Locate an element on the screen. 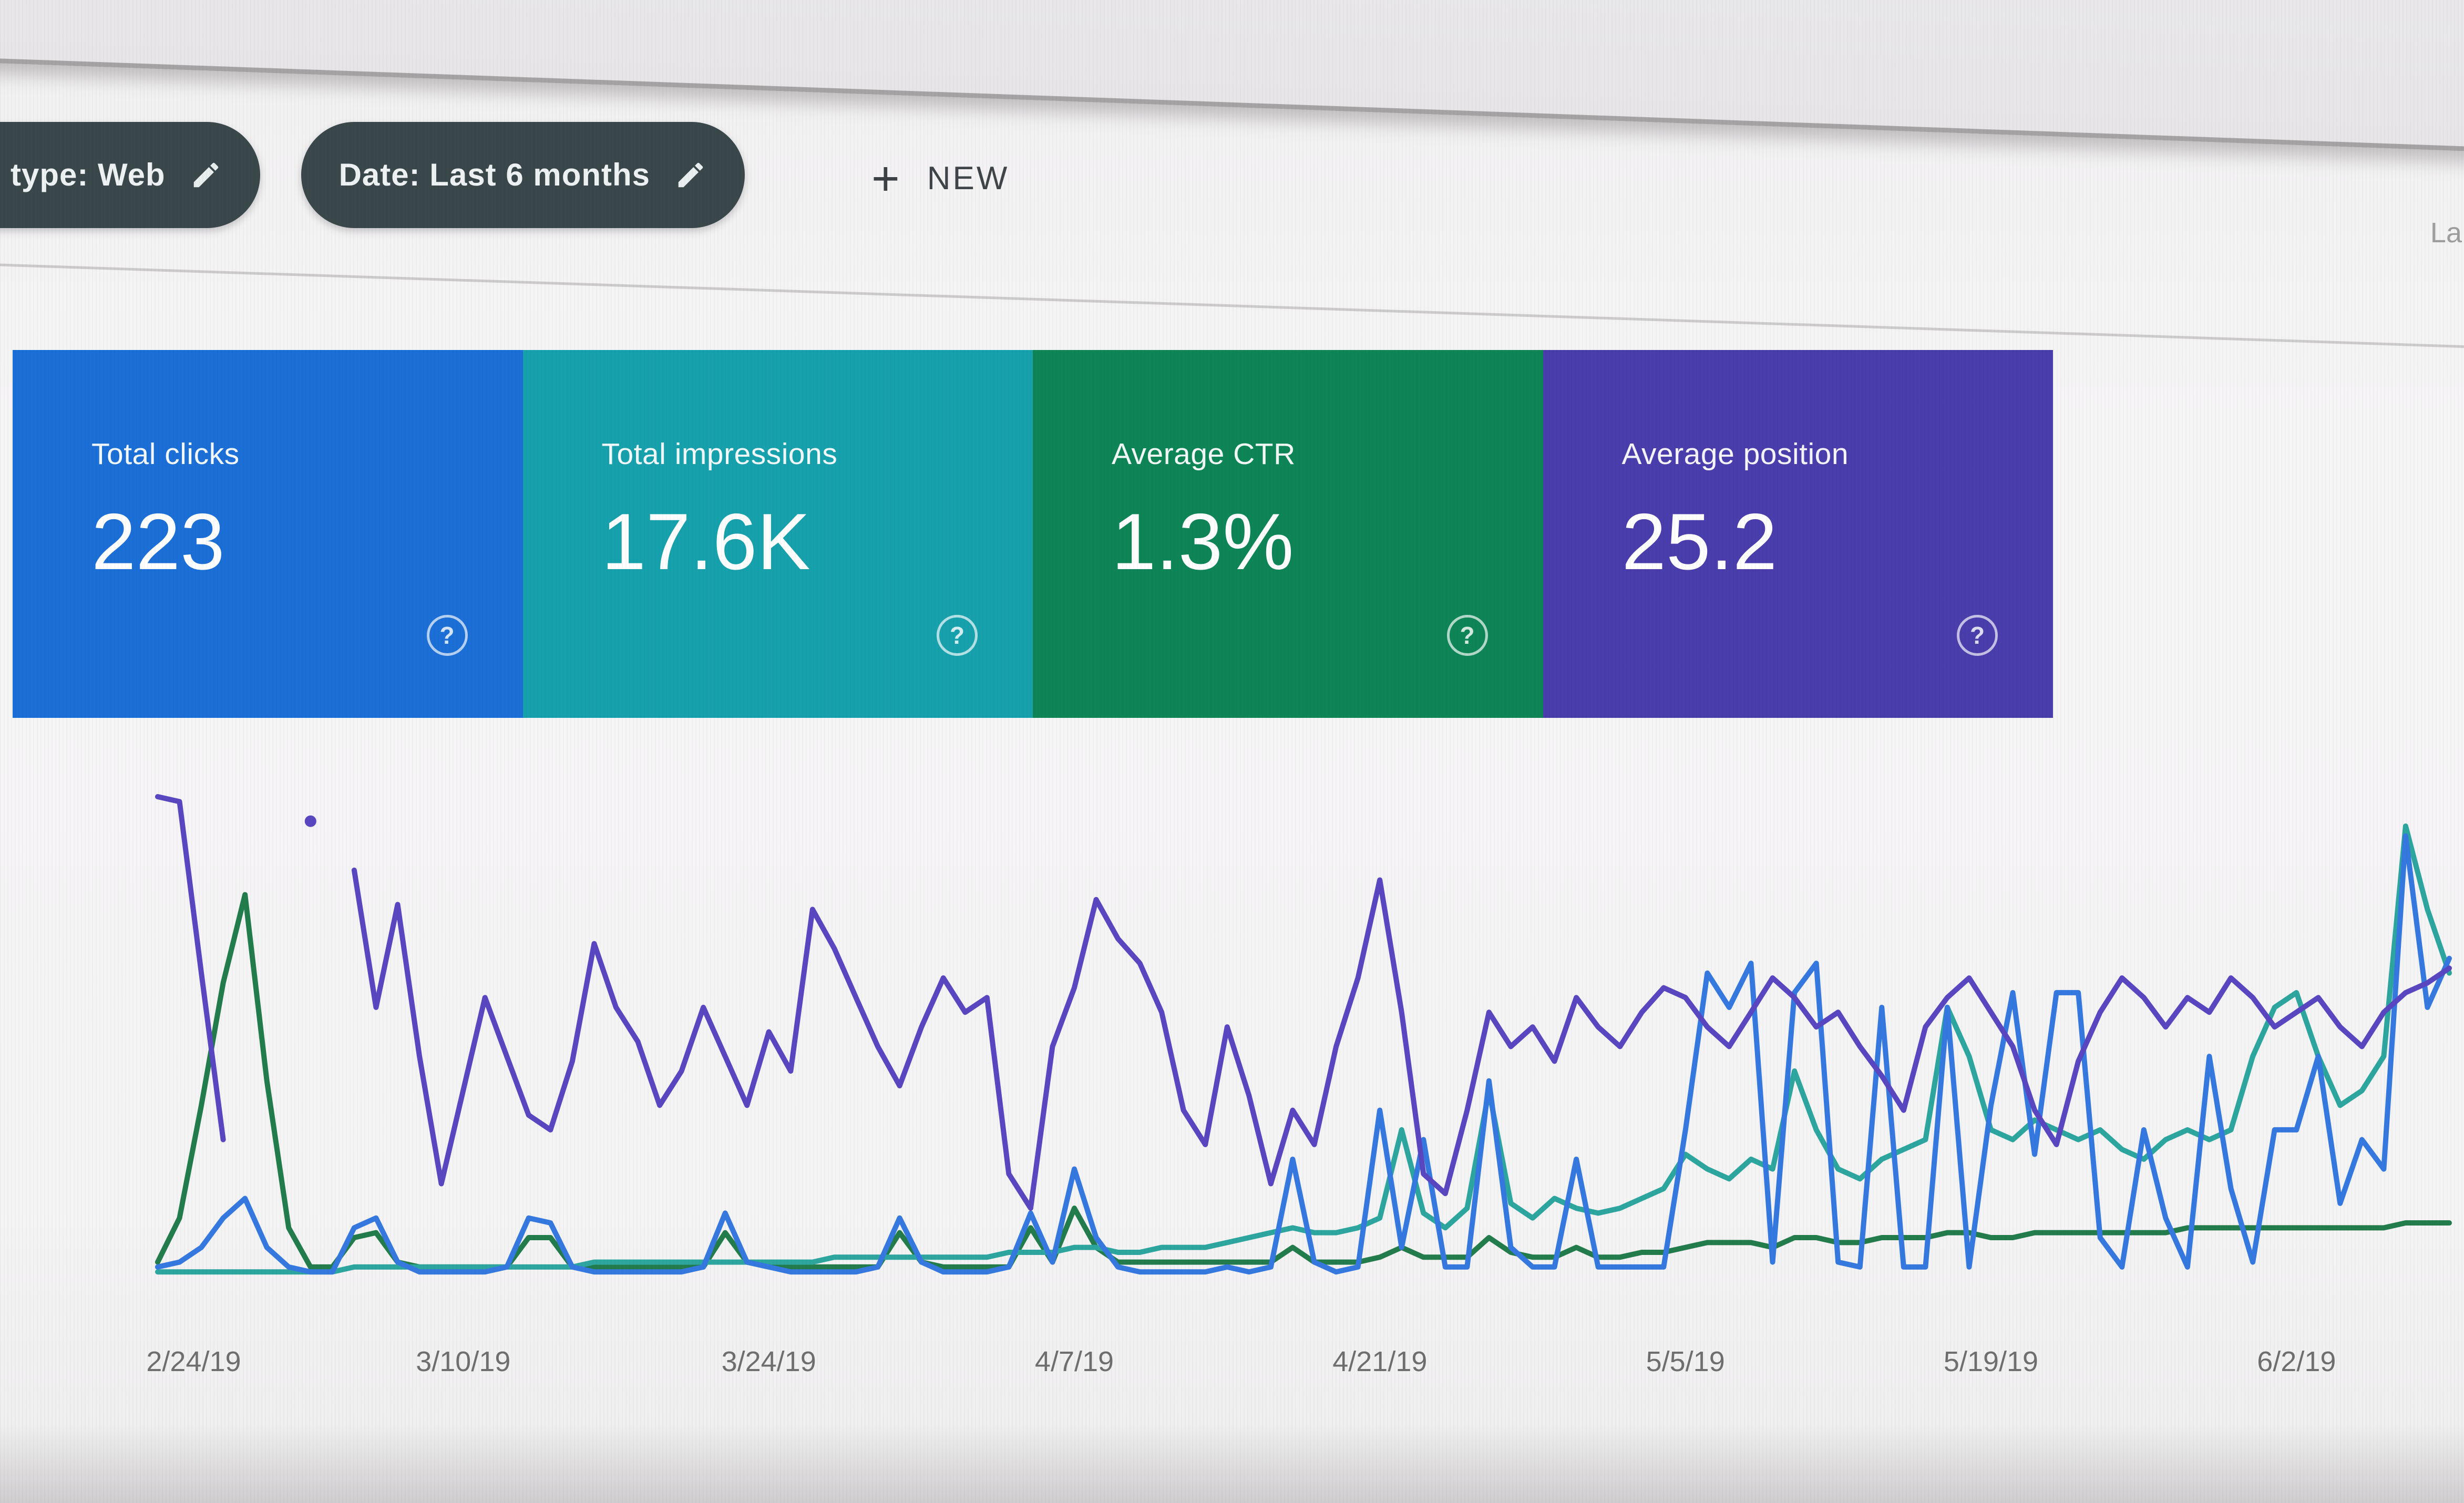 The width and height of the screenshot is (2464, 1503). chart-series-position is located at coordinates (191, 969).